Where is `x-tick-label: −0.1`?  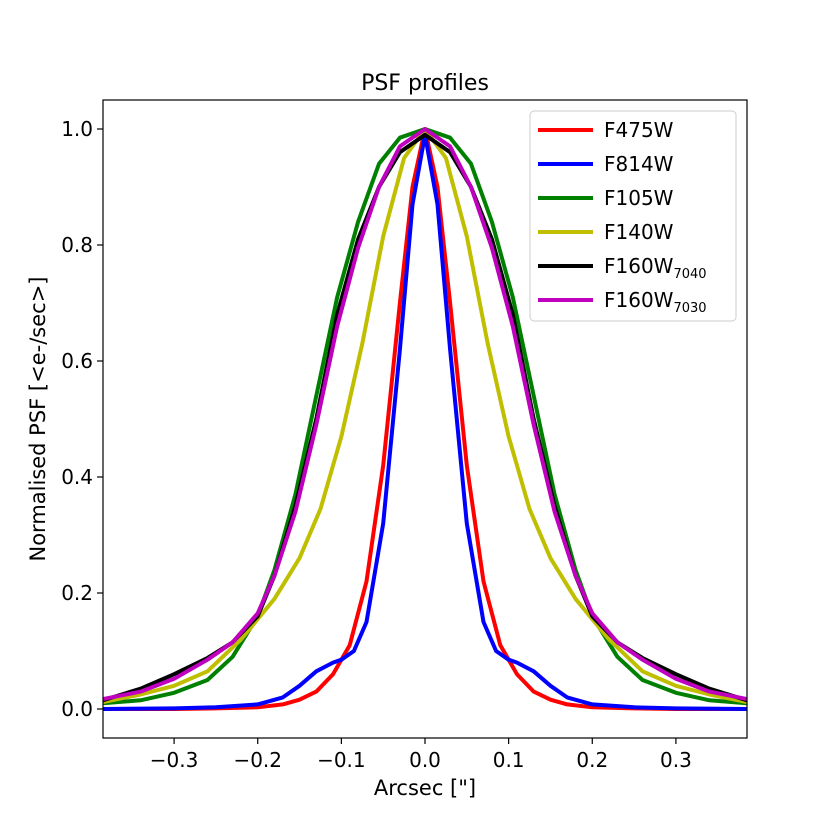
x-tick-label: −0.1 is located at coordinates (341, 760).